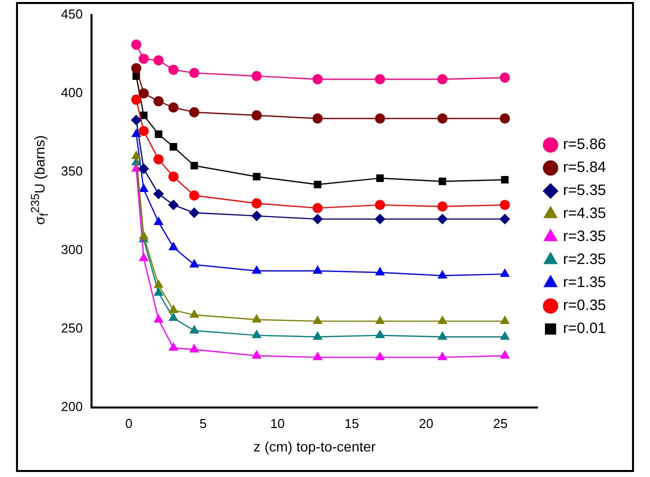 The width and height of the screenshot is (650, 477). What do you see at coordinates (584, 329) in the screenshot?
I see `legend-label: r=0.01` at bounding box center [584, 329].